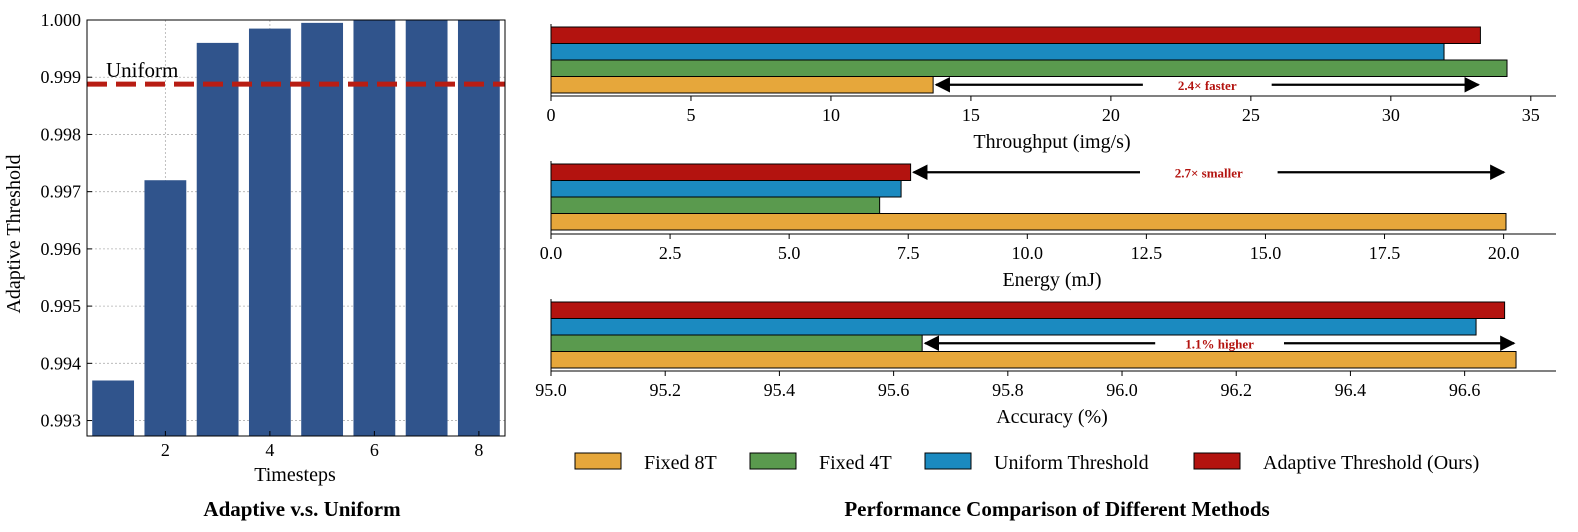 This screenshot has height=532, width=1578. Describe the element at coordinates (1008, 390) in the screenshot. I see `x-tick-label: 95.8` at that location.